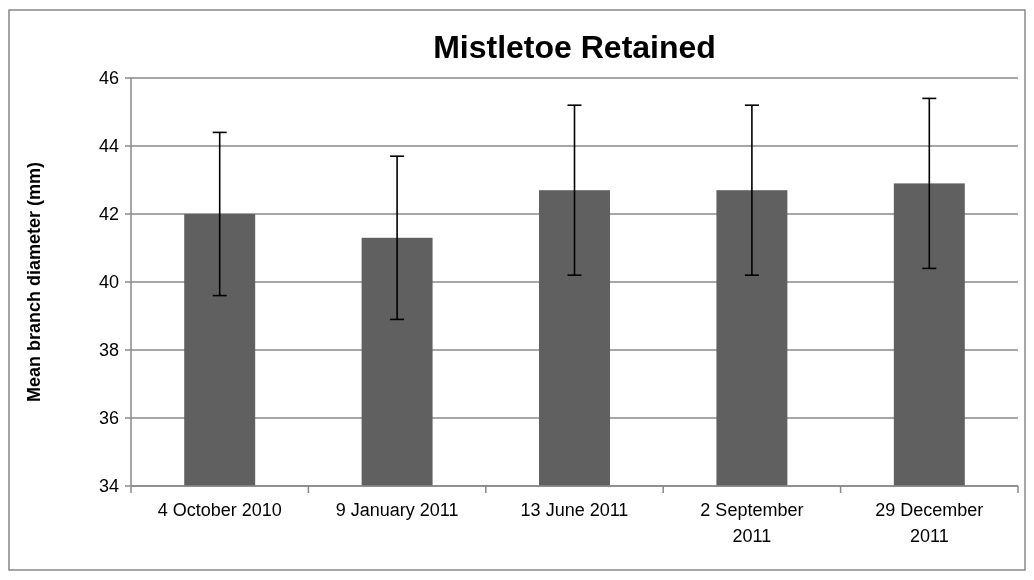 The height and width of the screenshot is (580, 1034). Describe the element at coordinates (574, 510) in the screenshot. I see `x-tick-label: 13 June 2011` at that location.